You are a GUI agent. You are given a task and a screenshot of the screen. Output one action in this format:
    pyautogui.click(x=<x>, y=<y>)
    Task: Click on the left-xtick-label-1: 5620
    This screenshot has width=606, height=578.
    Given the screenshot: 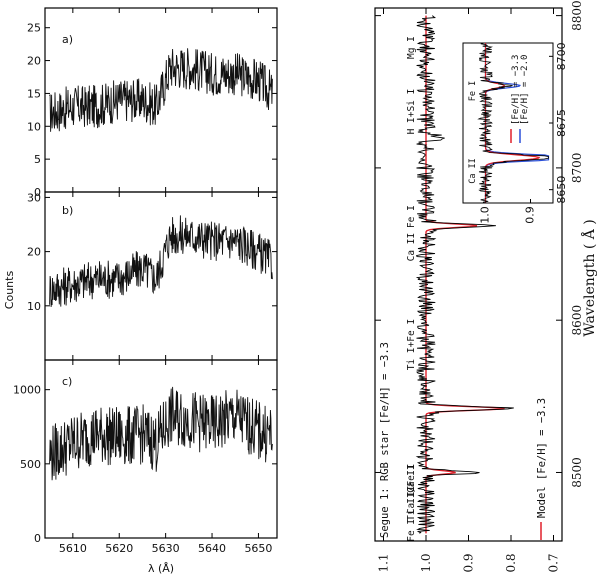 What is the action you would take?
    pyautogui.click(x=119, y=548)
    